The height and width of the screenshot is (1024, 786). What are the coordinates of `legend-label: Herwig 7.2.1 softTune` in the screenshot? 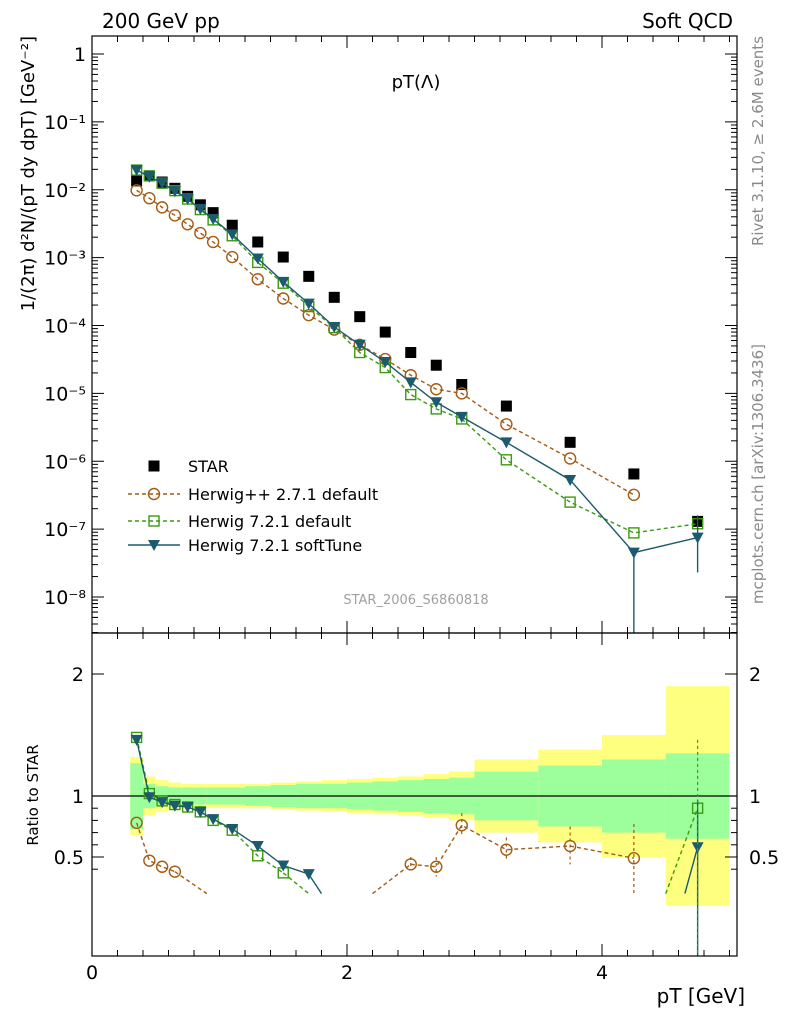 It's located at (275, 545).